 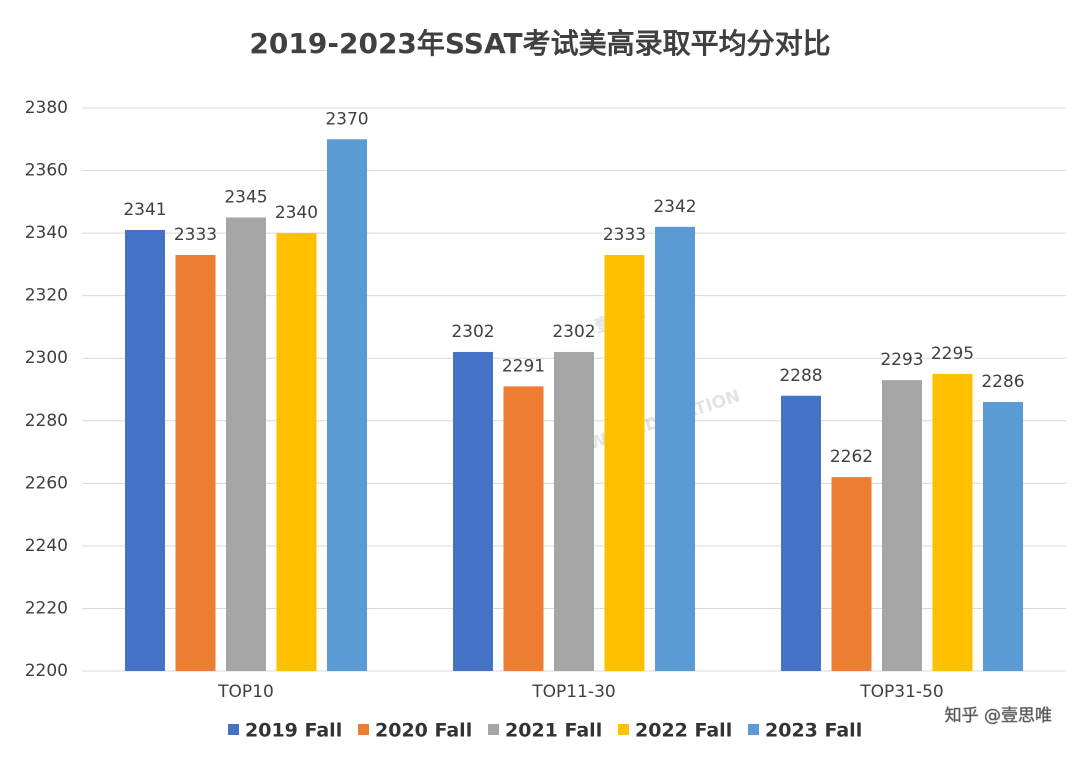 What do you see at coordinates (573, 692) in the screenshot?
I see `x-tick-label: TOP11-30` at bounding box center [573, 692].